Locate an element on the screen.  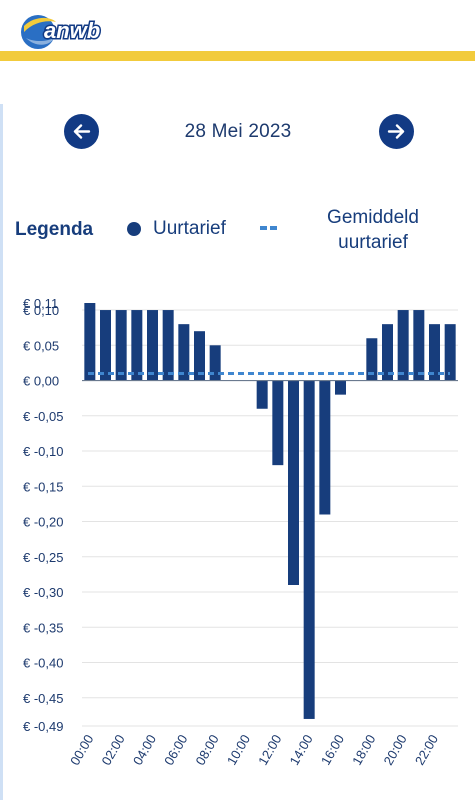
bar-00:00 is located at coordinates (90, 342).